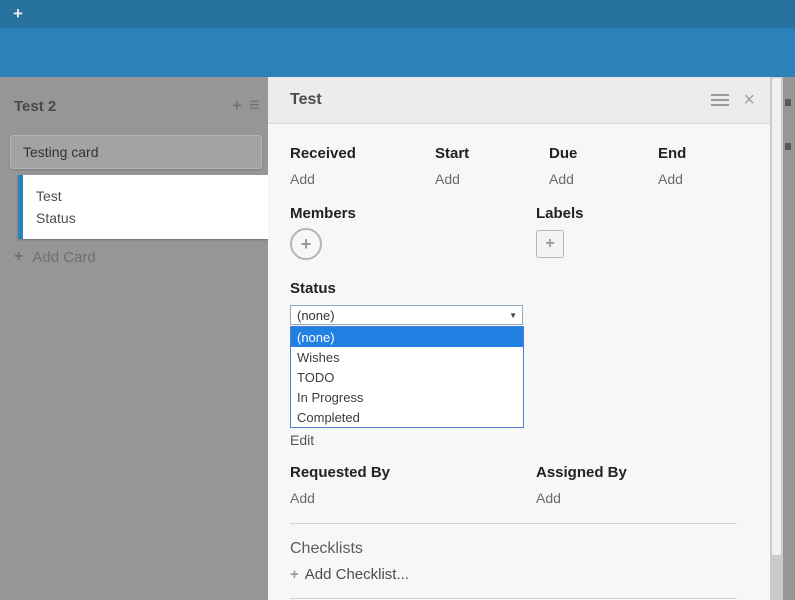  What do you see at coordinates (35, 106) in the screenshot?
I see `list-title: Test 2` at bounding box center [35, 106].